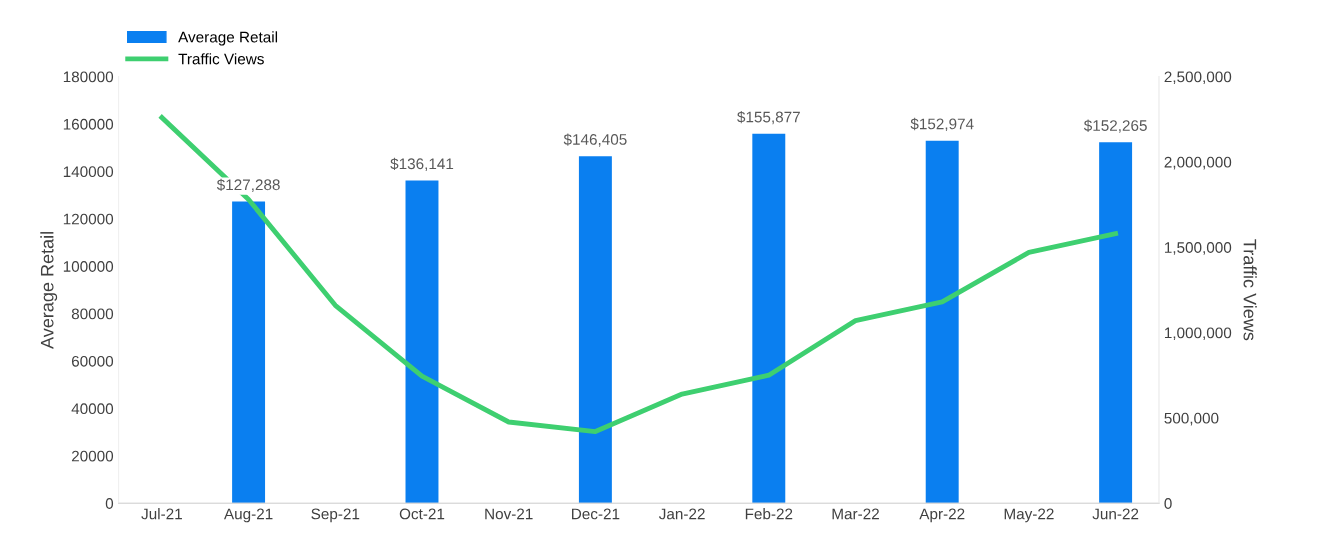 This screenshot has height=547, width=1317. What do you see at coordinates (228, 38) in the screenshot?
I see `legend-label: Average Retail` at bounding box center [228, 38].